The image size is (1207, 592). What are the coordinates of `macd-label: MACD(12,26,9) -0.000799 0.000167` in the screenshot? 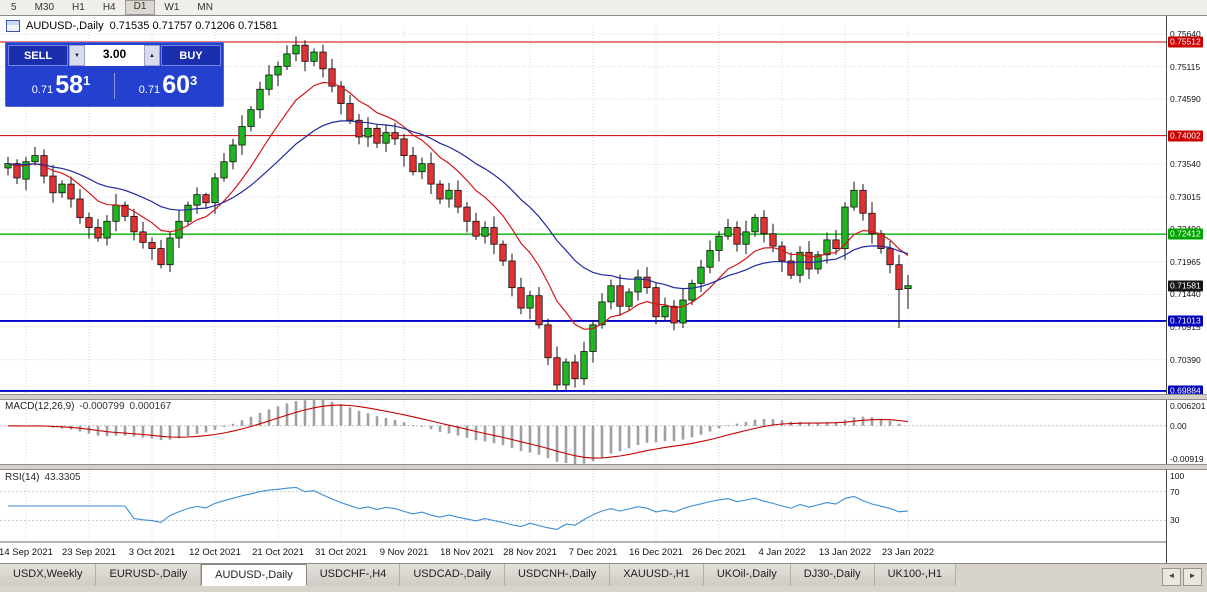 It's located at (88, 406).